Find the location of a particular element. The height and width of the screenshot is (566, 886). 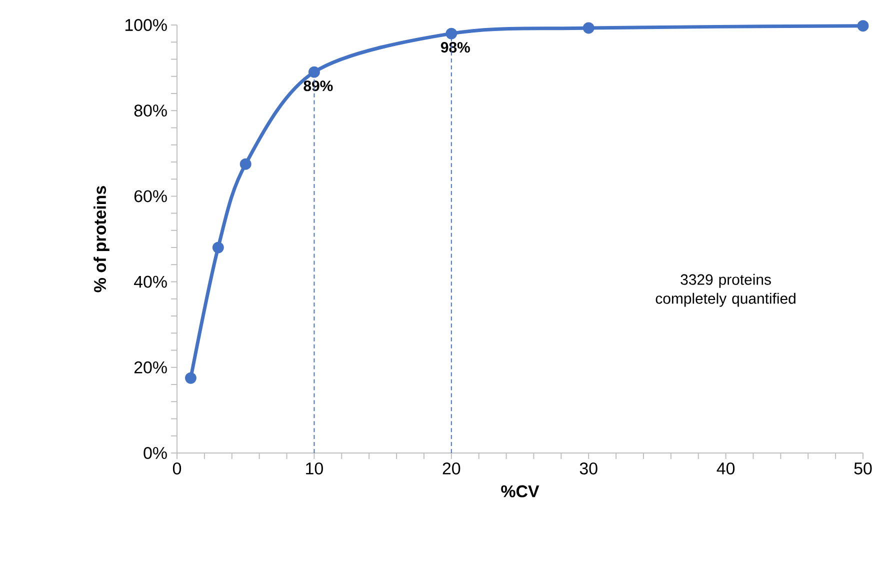

y-tick-label: 60% is located at coordinates (150, 196).